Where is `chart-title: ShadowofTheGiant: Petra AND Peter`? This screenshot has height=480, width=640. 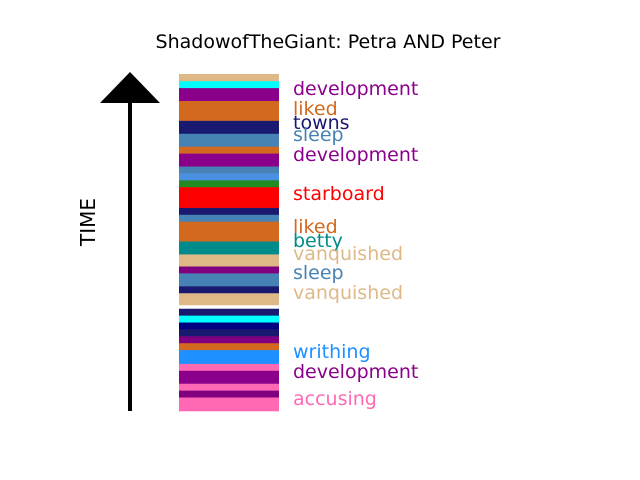 chart-title: ShadowofTheGiant: Petra AND Peter is located at coordinates (328, 42).